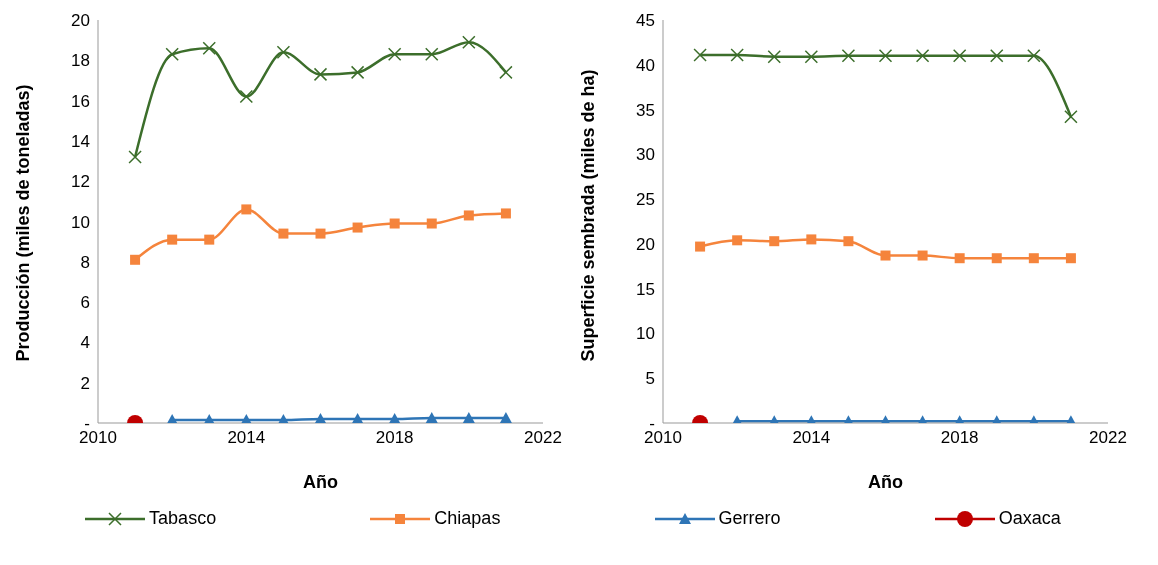 This screenshot has width=1158, height=565. What do you see at coordinates (645, 65) in the screenshot?
I see `y-tick-label: 40` at bounding box center [645, 65].